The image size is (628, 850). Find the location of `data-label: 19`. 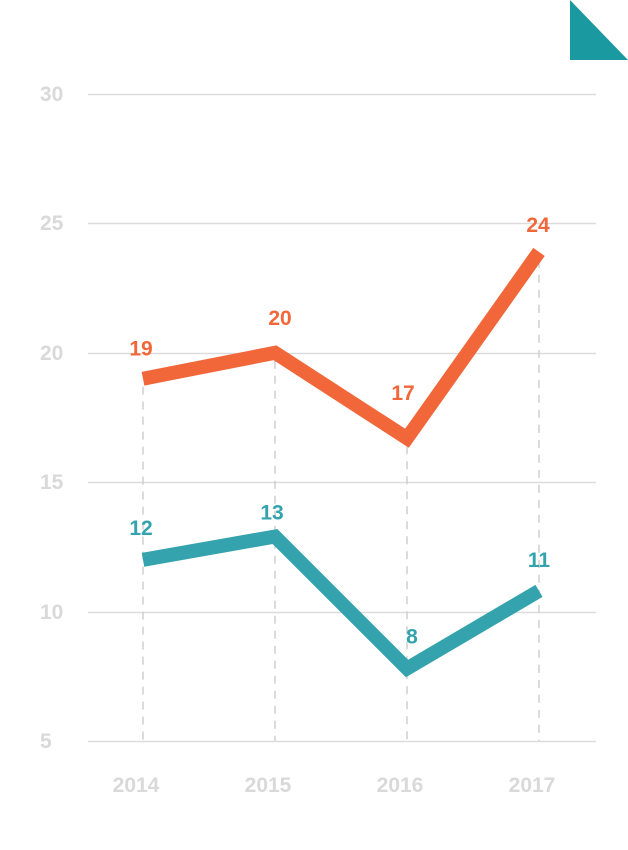

data-label: 19 is located at coordinates (140, 349).